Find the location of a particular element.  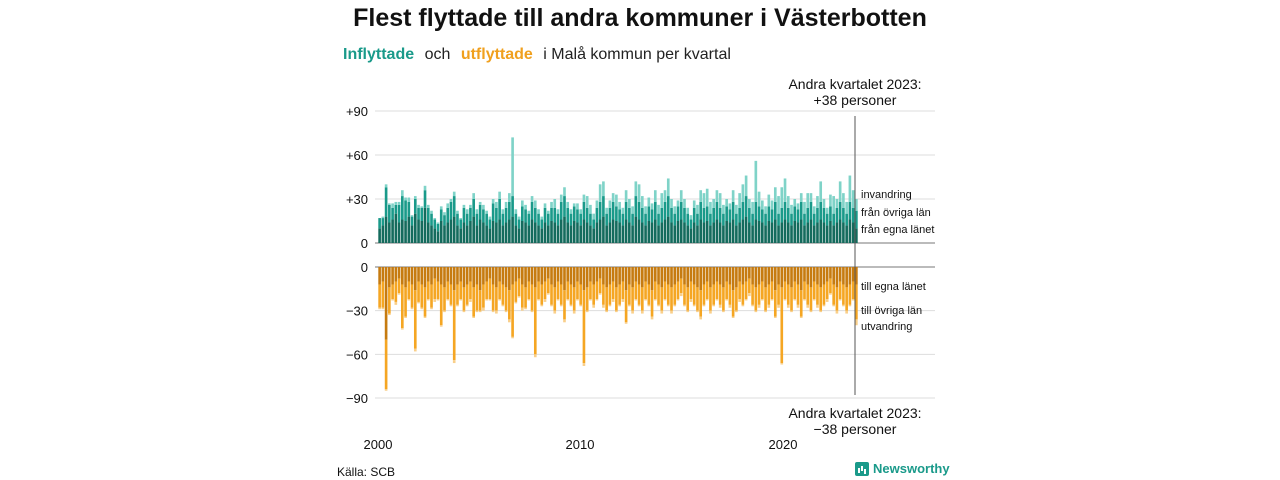

x-tick-label: 2000 is located at coordinates (378, 444).